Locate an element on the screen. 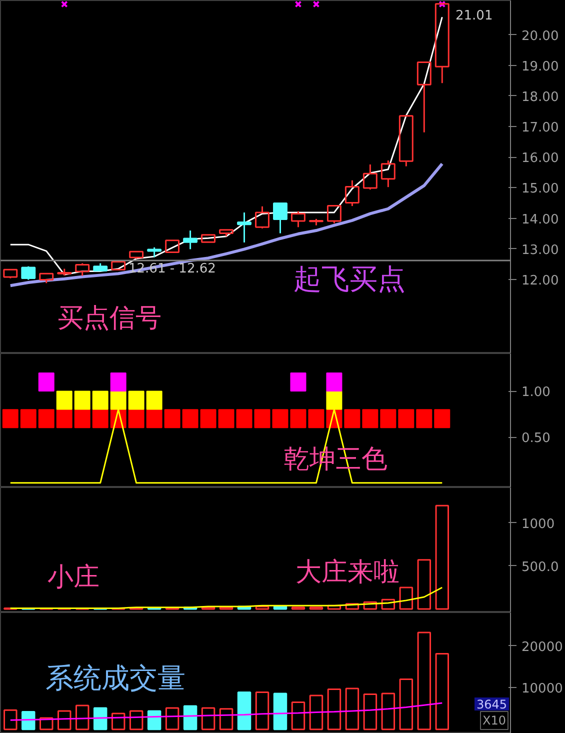 The image size is (565, 733). y-tick-label: 16.00 is located at coordinates (540, 158).